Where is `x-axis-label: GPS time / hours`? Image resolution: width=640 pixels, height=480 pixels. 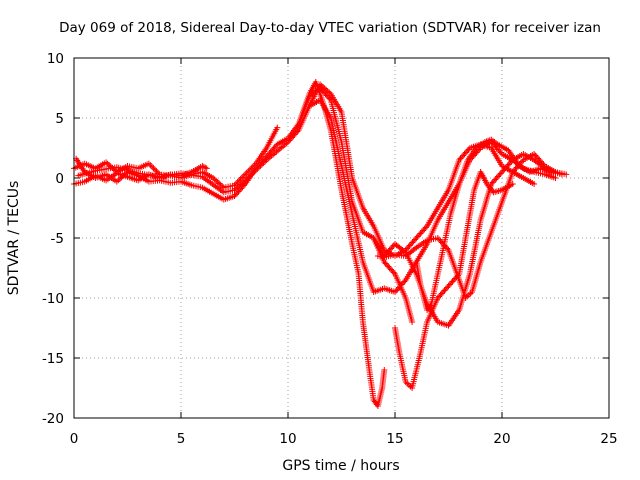 x-axis-label: GPS time / hours is located at coordinates (340, 466).